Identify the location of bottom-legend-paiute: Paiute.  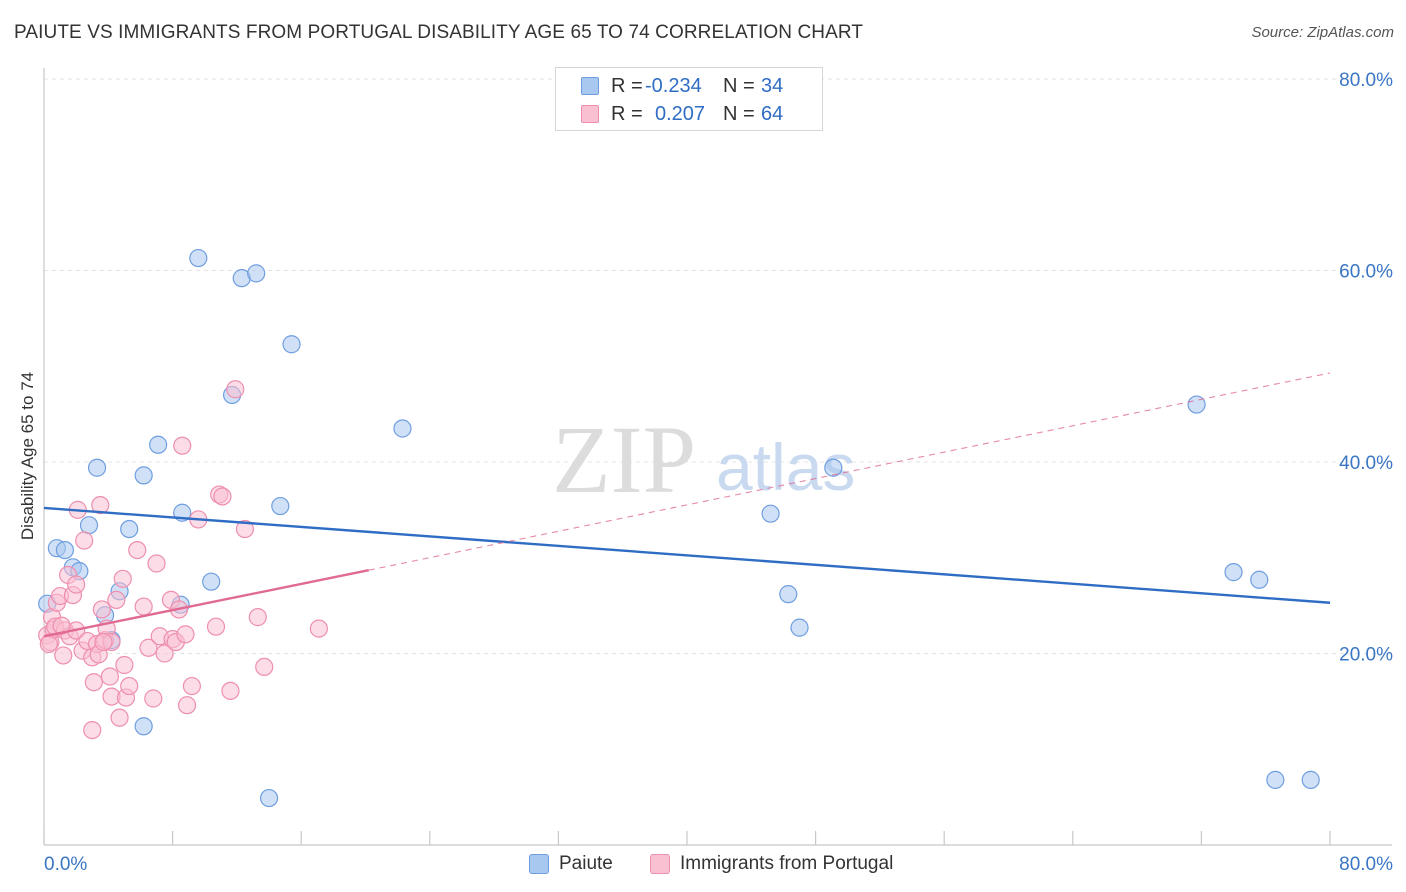
(571, 864).